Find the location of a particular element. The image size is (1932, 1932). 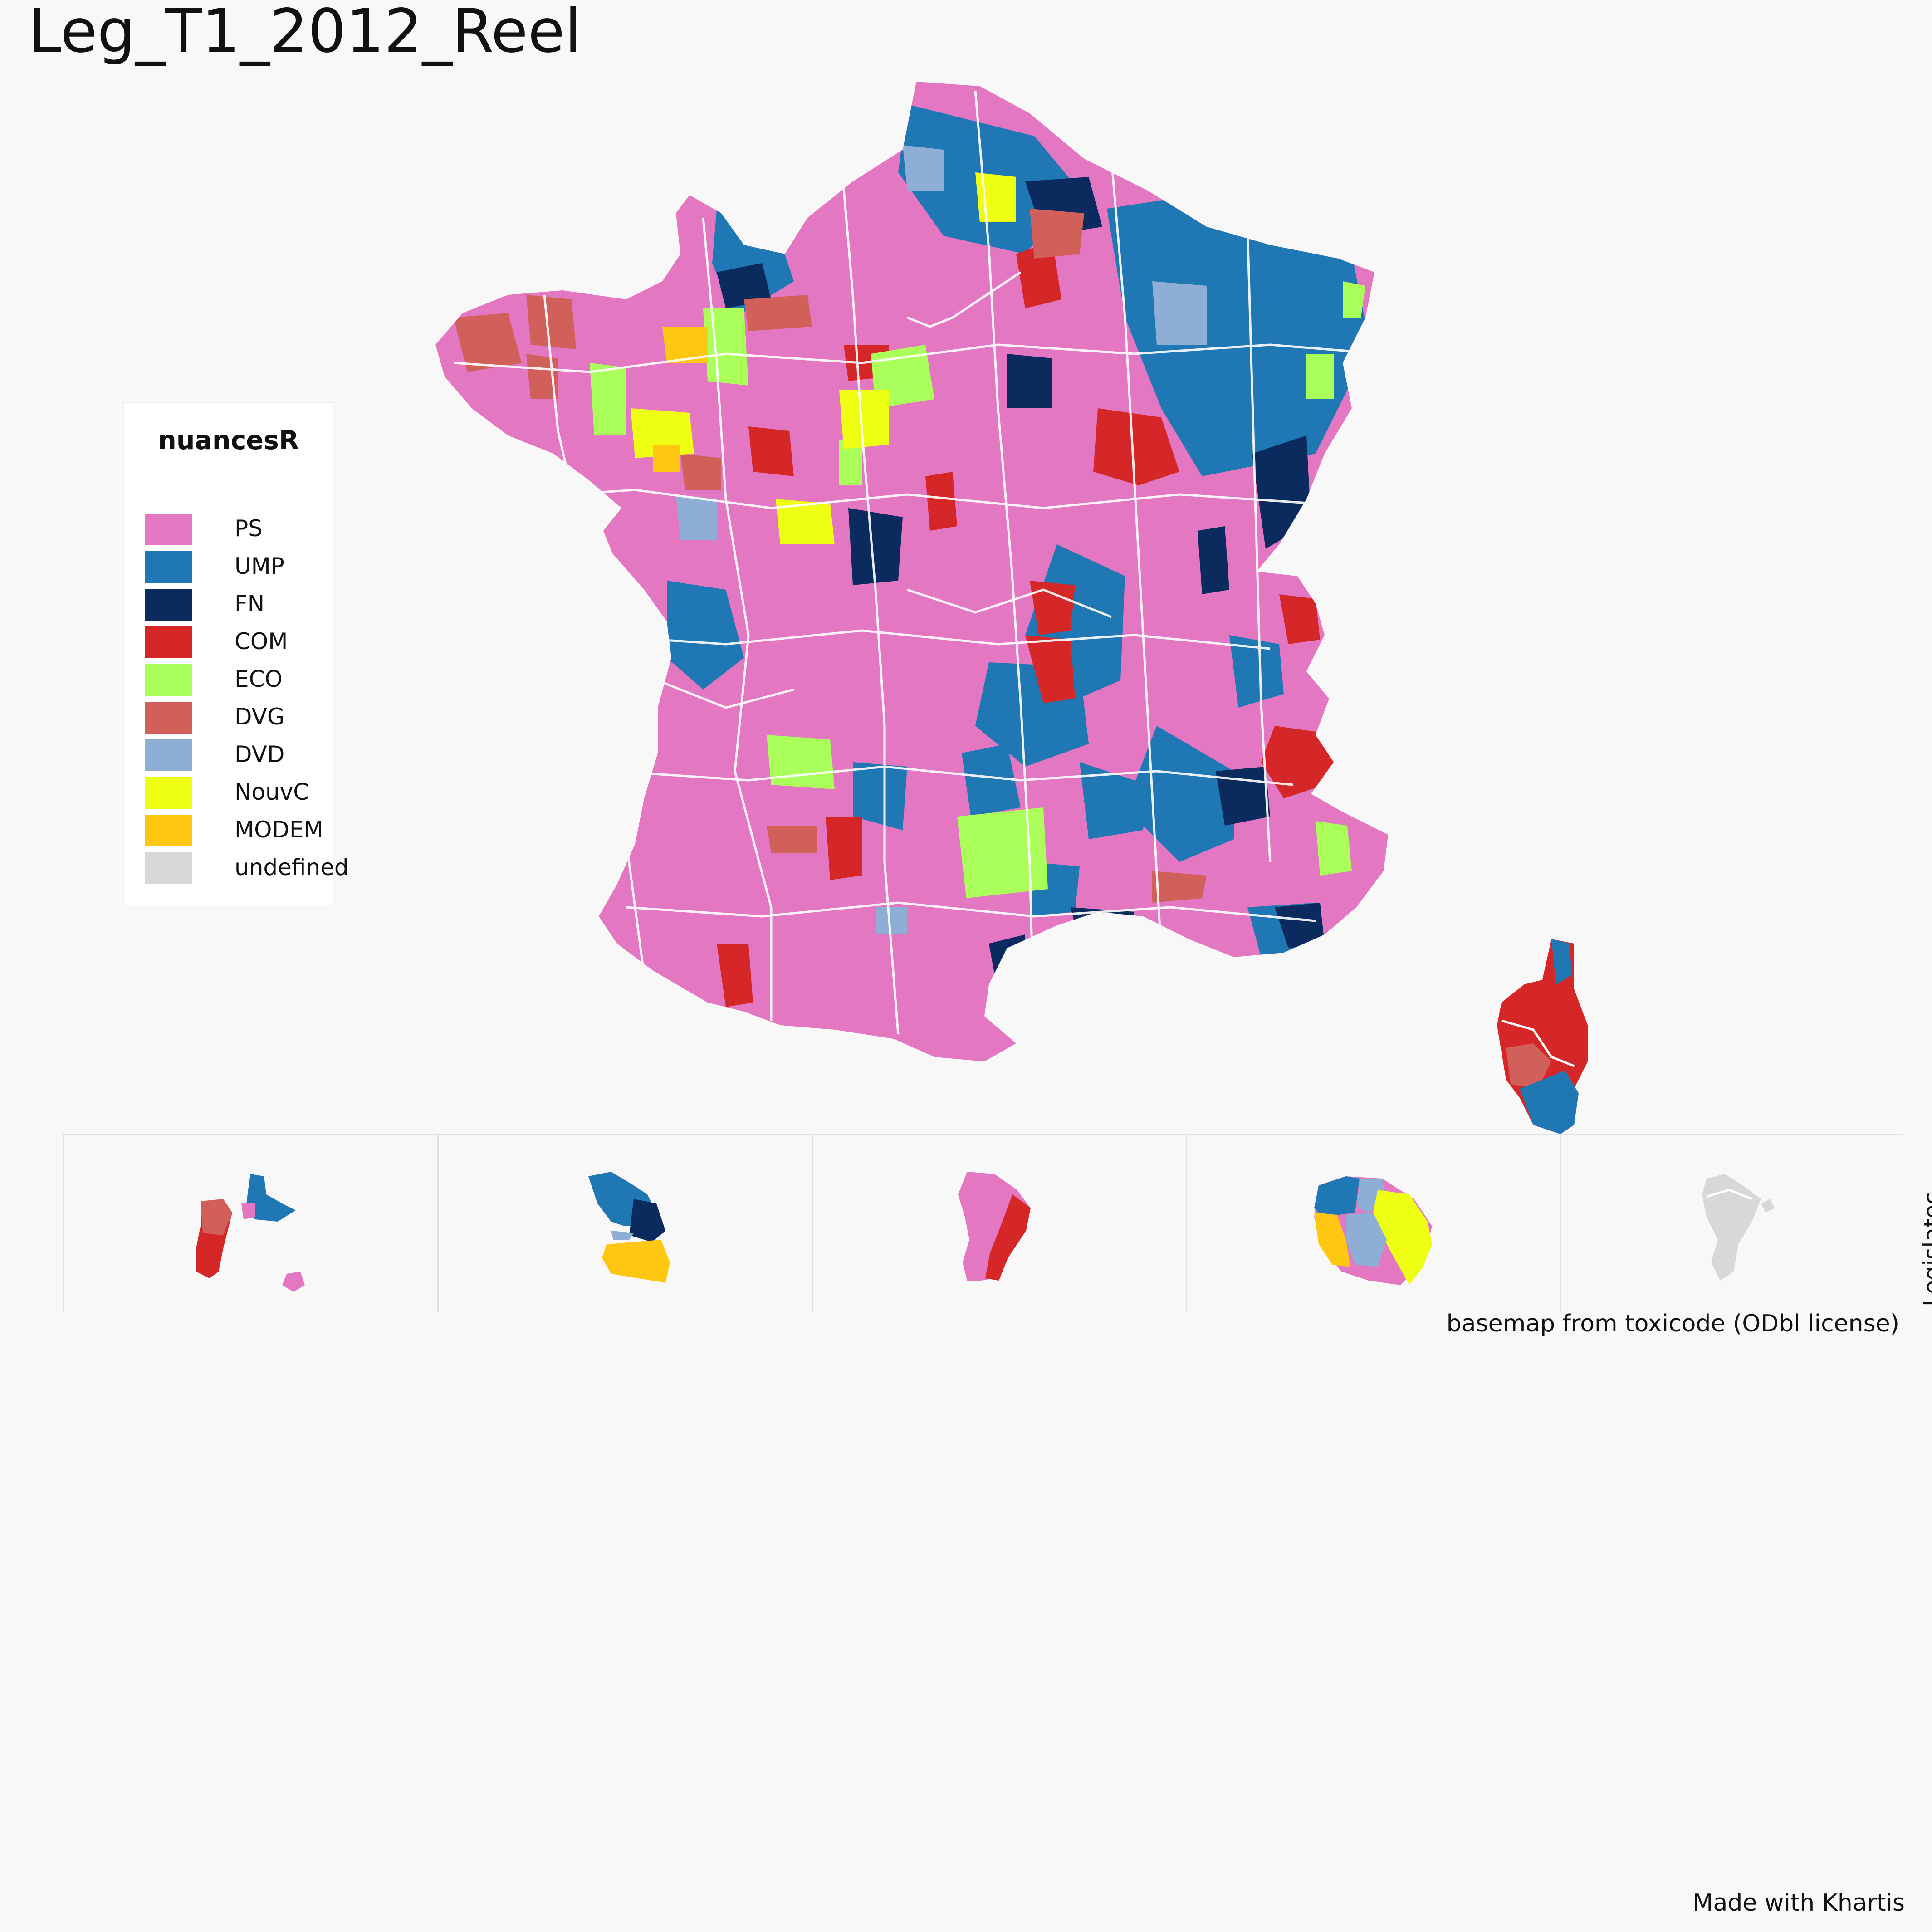

legend-label: DVD is located at coordinates (260, 754).